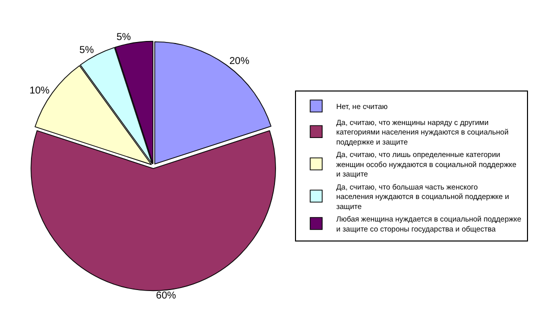  Describe the element at coordinates (40, 90) in the screenshot. I see `data-label: 10%` at that location.